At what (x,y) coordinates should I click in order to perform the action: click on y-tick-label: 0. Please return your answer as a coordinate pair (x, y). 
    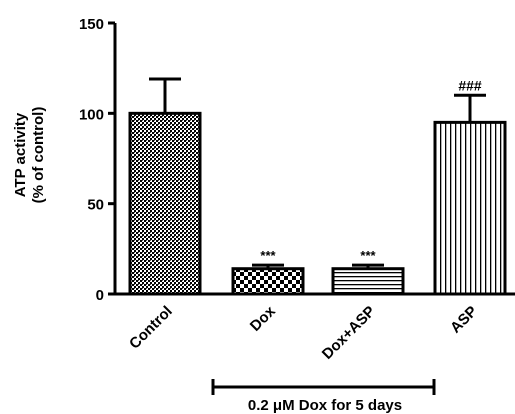
    Looking at the image, I should click on (100, 295).